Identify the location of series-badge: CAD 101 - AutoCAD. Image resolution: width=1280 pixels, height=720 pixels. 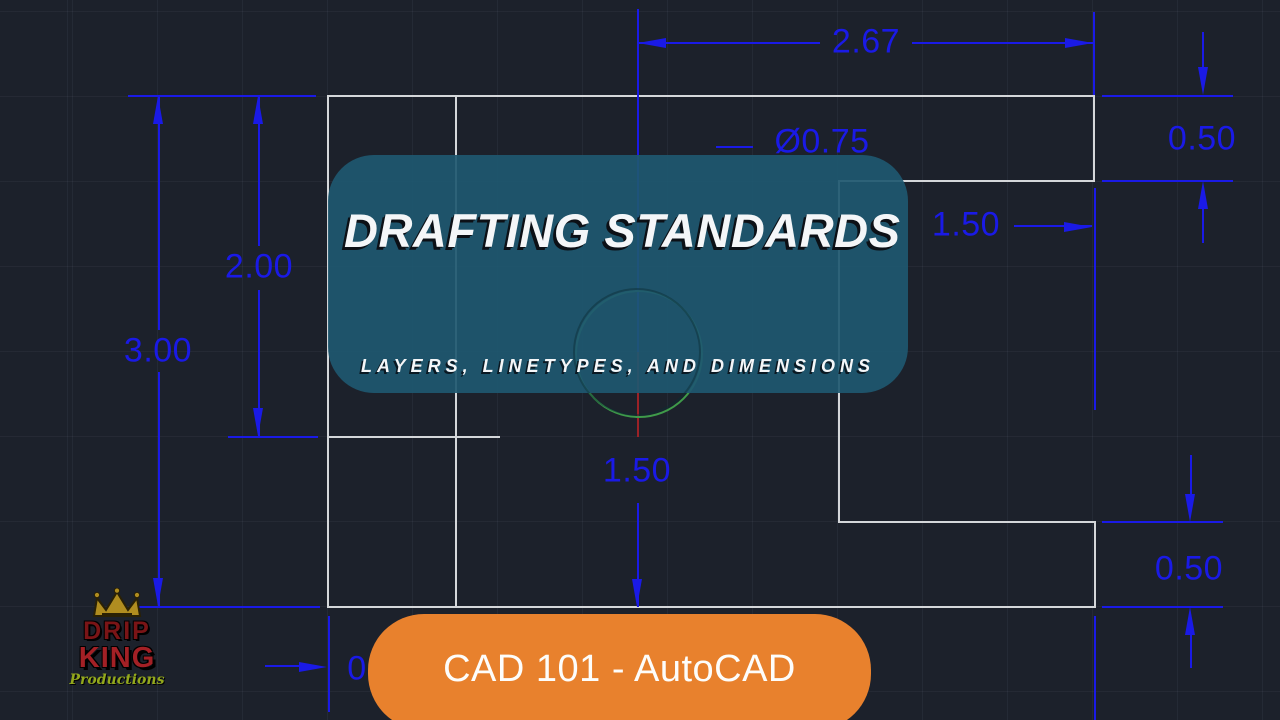
(619, 667).